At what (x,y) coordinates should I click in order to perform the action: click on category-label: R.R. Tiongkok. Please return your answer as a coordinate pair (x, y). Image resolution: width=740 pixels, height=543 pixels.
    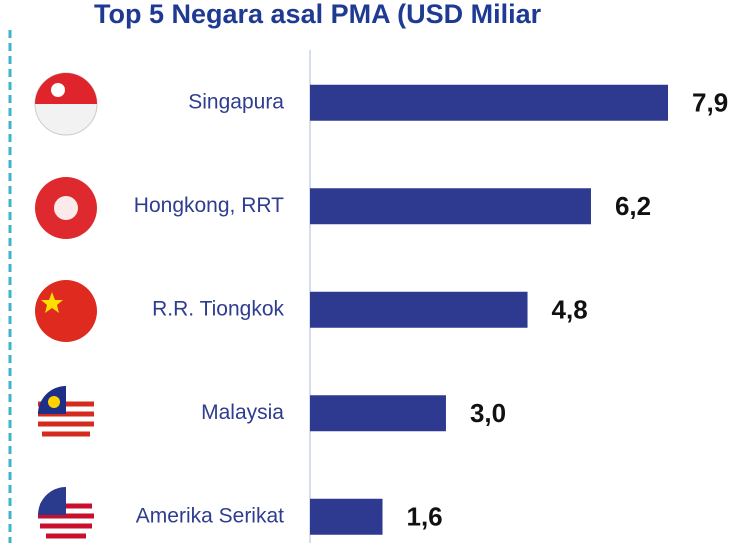
    Looking at the image, I should click on (218, 308).